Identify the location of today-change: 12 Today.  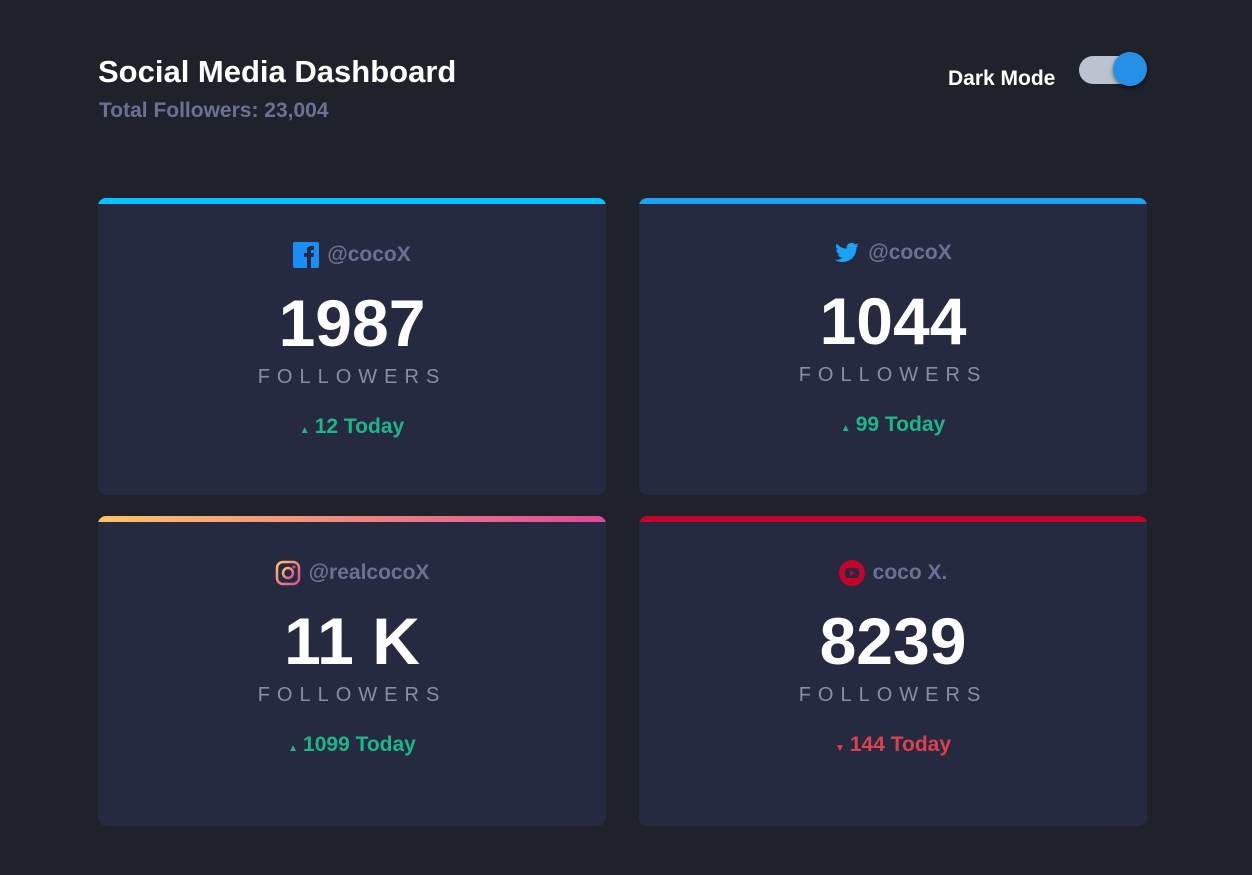
(359, 426).